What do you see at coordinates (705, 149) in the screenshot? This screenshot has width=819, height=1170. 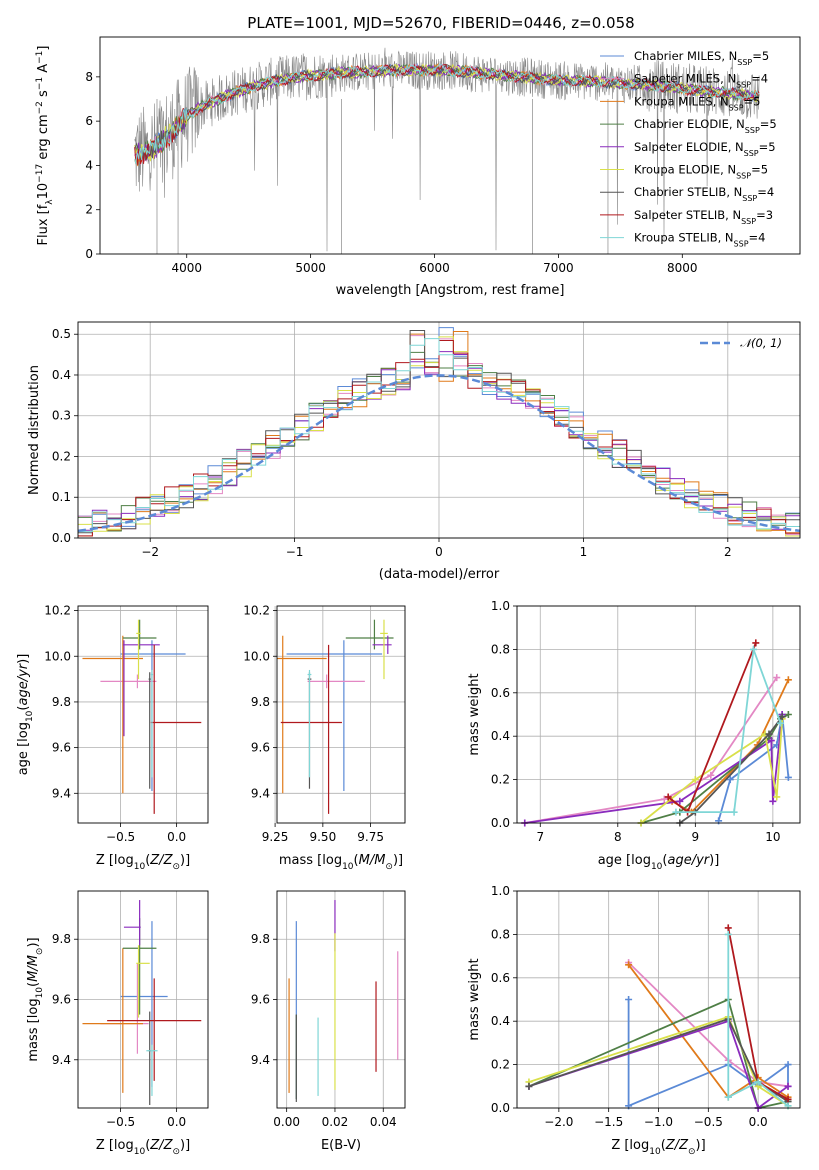 I see `legend-label: Salpeter ELODIE, NSSP=5` at bounding box center [705, 149].